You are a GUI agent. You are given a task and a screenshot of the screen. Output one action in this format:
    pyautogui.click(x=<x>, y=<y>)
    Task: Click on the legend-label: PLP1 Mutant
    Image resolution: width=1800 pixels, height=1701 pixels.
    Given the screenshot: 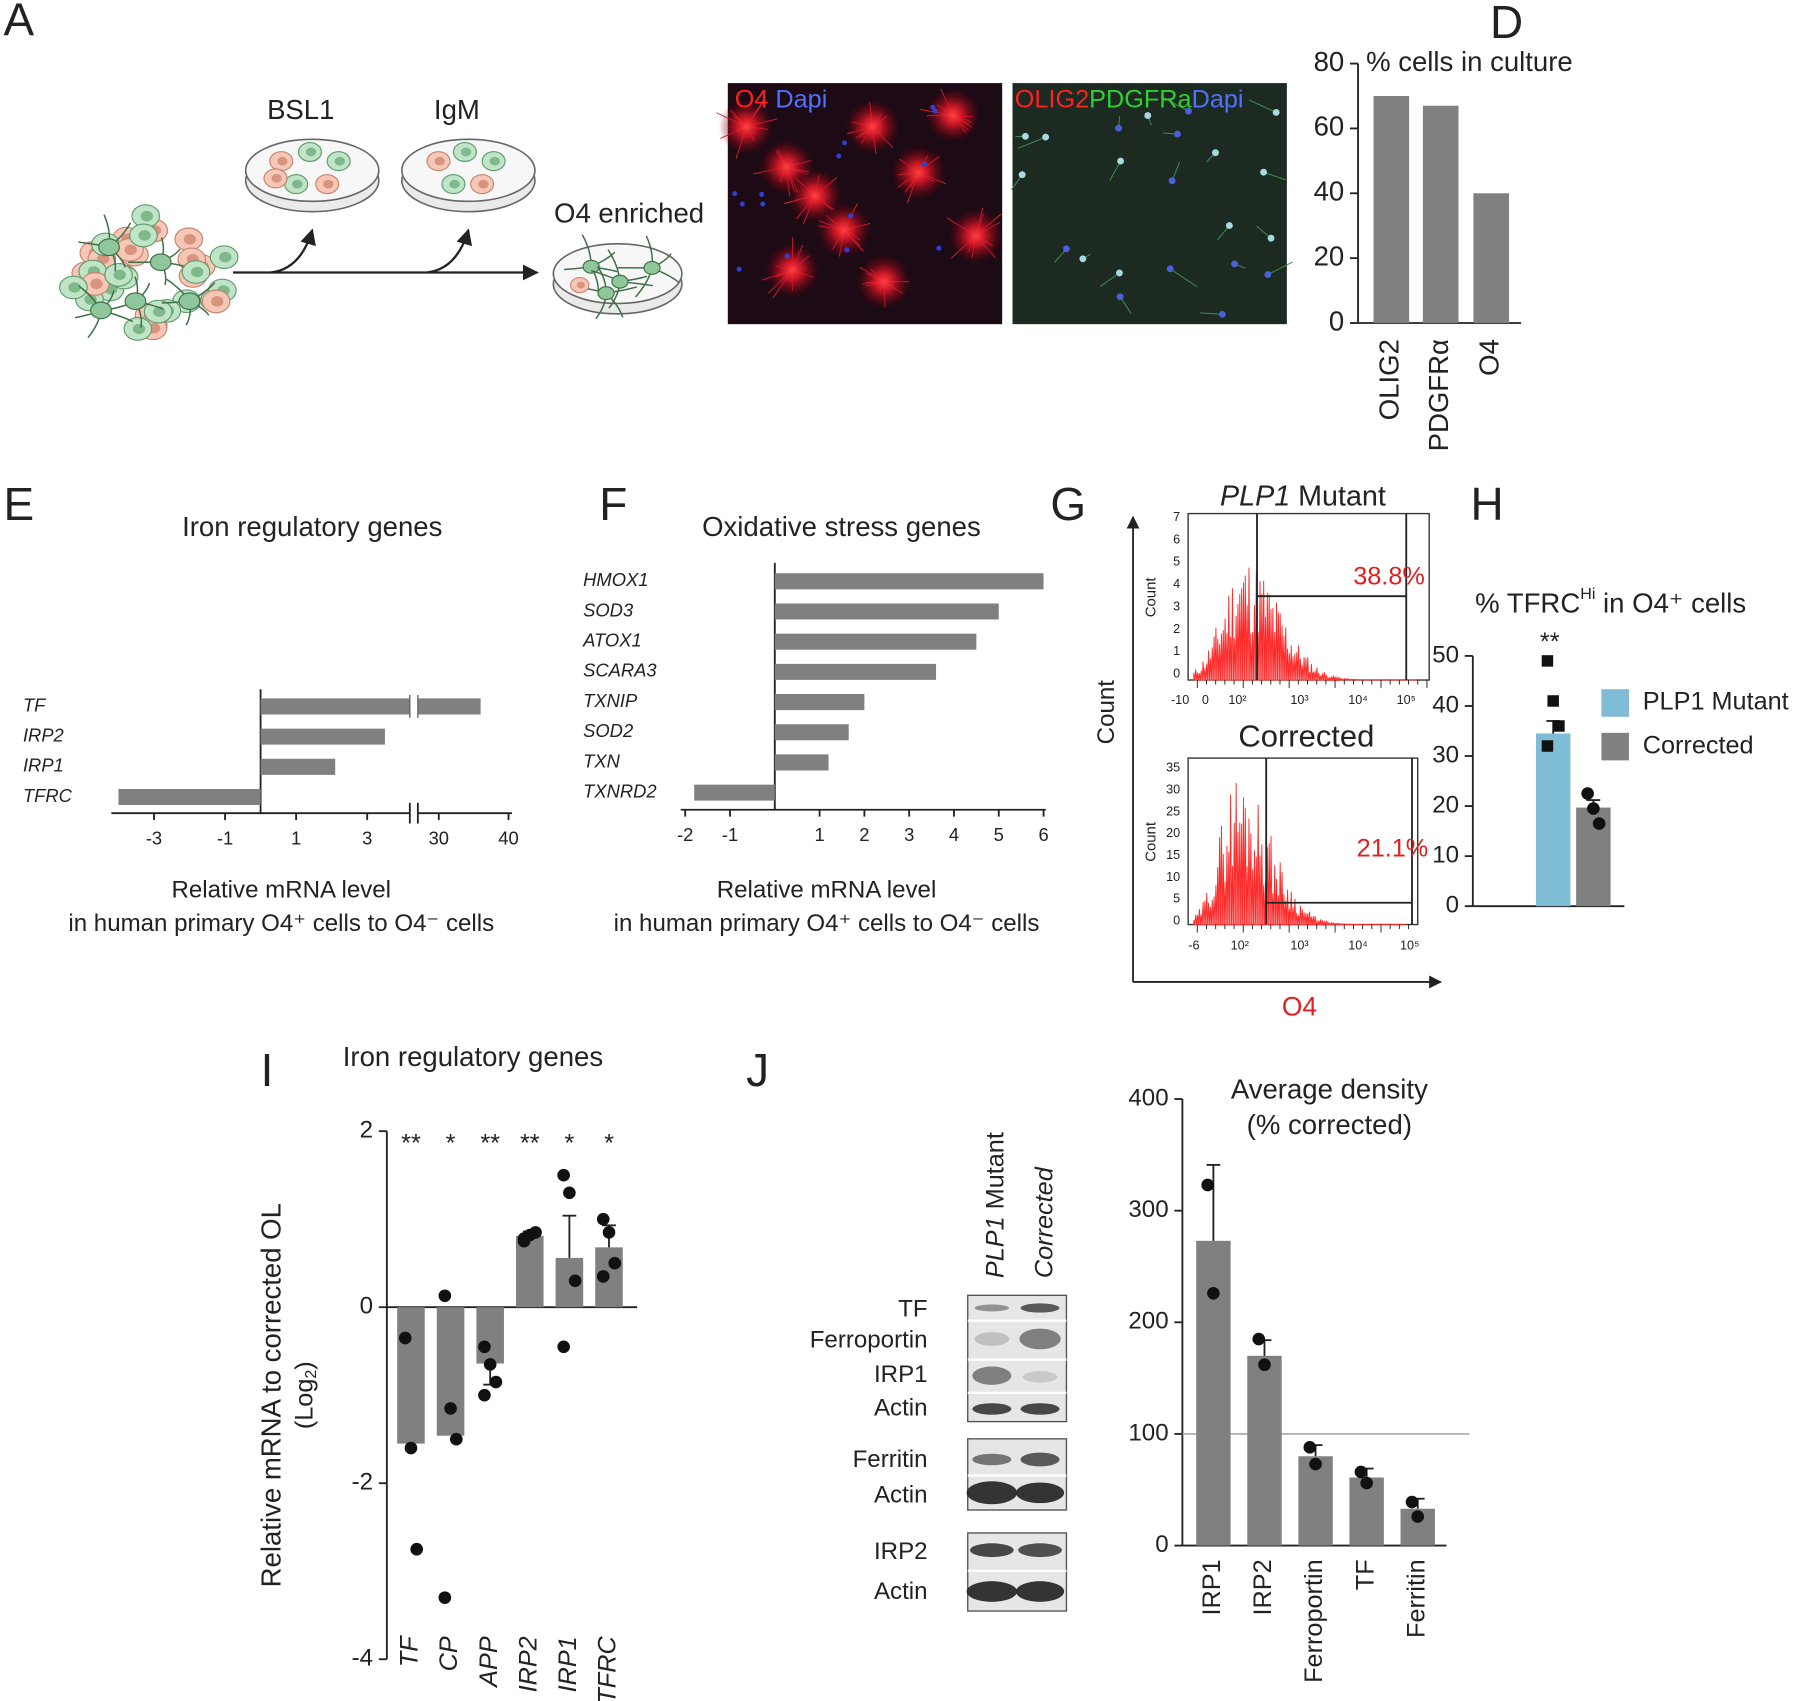 What is the action you would take?
    pyautogui.click(x=1716, y=702)
    